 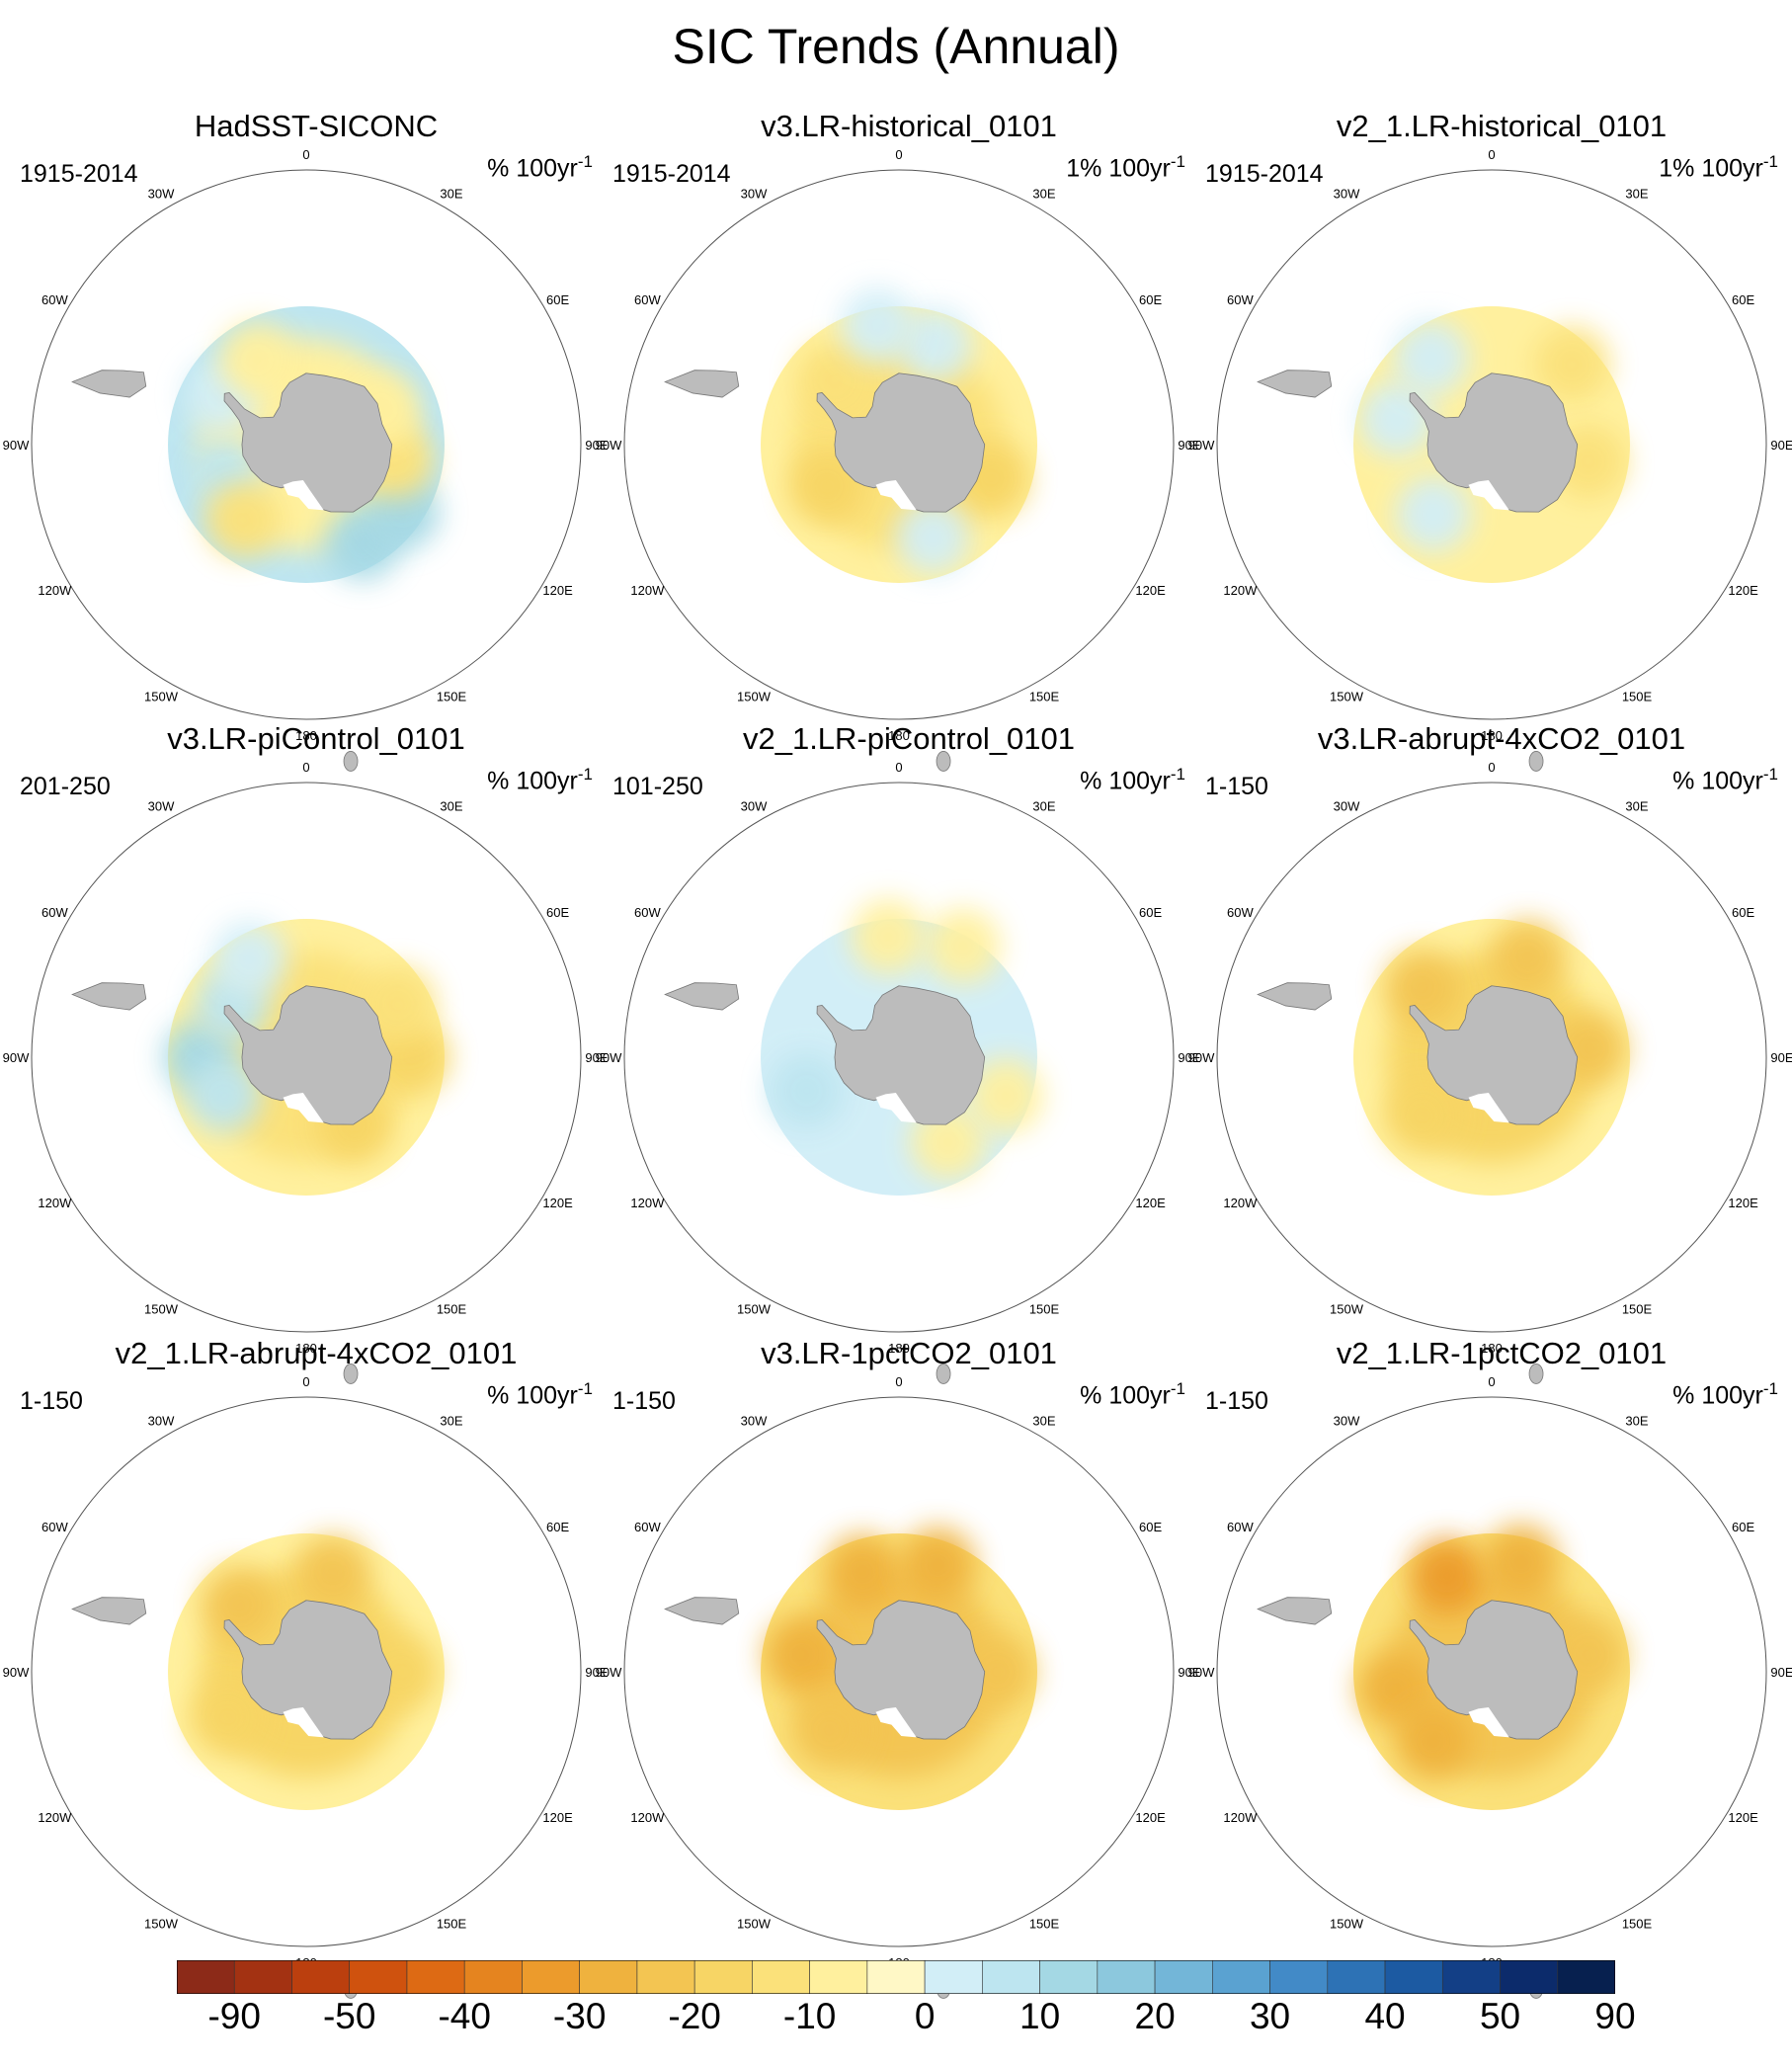 What do you see at coordinates (1155, 2016) in the screenshot?
I see `colorbar-tick-label: 20` at bounding box center [1155, 2016].